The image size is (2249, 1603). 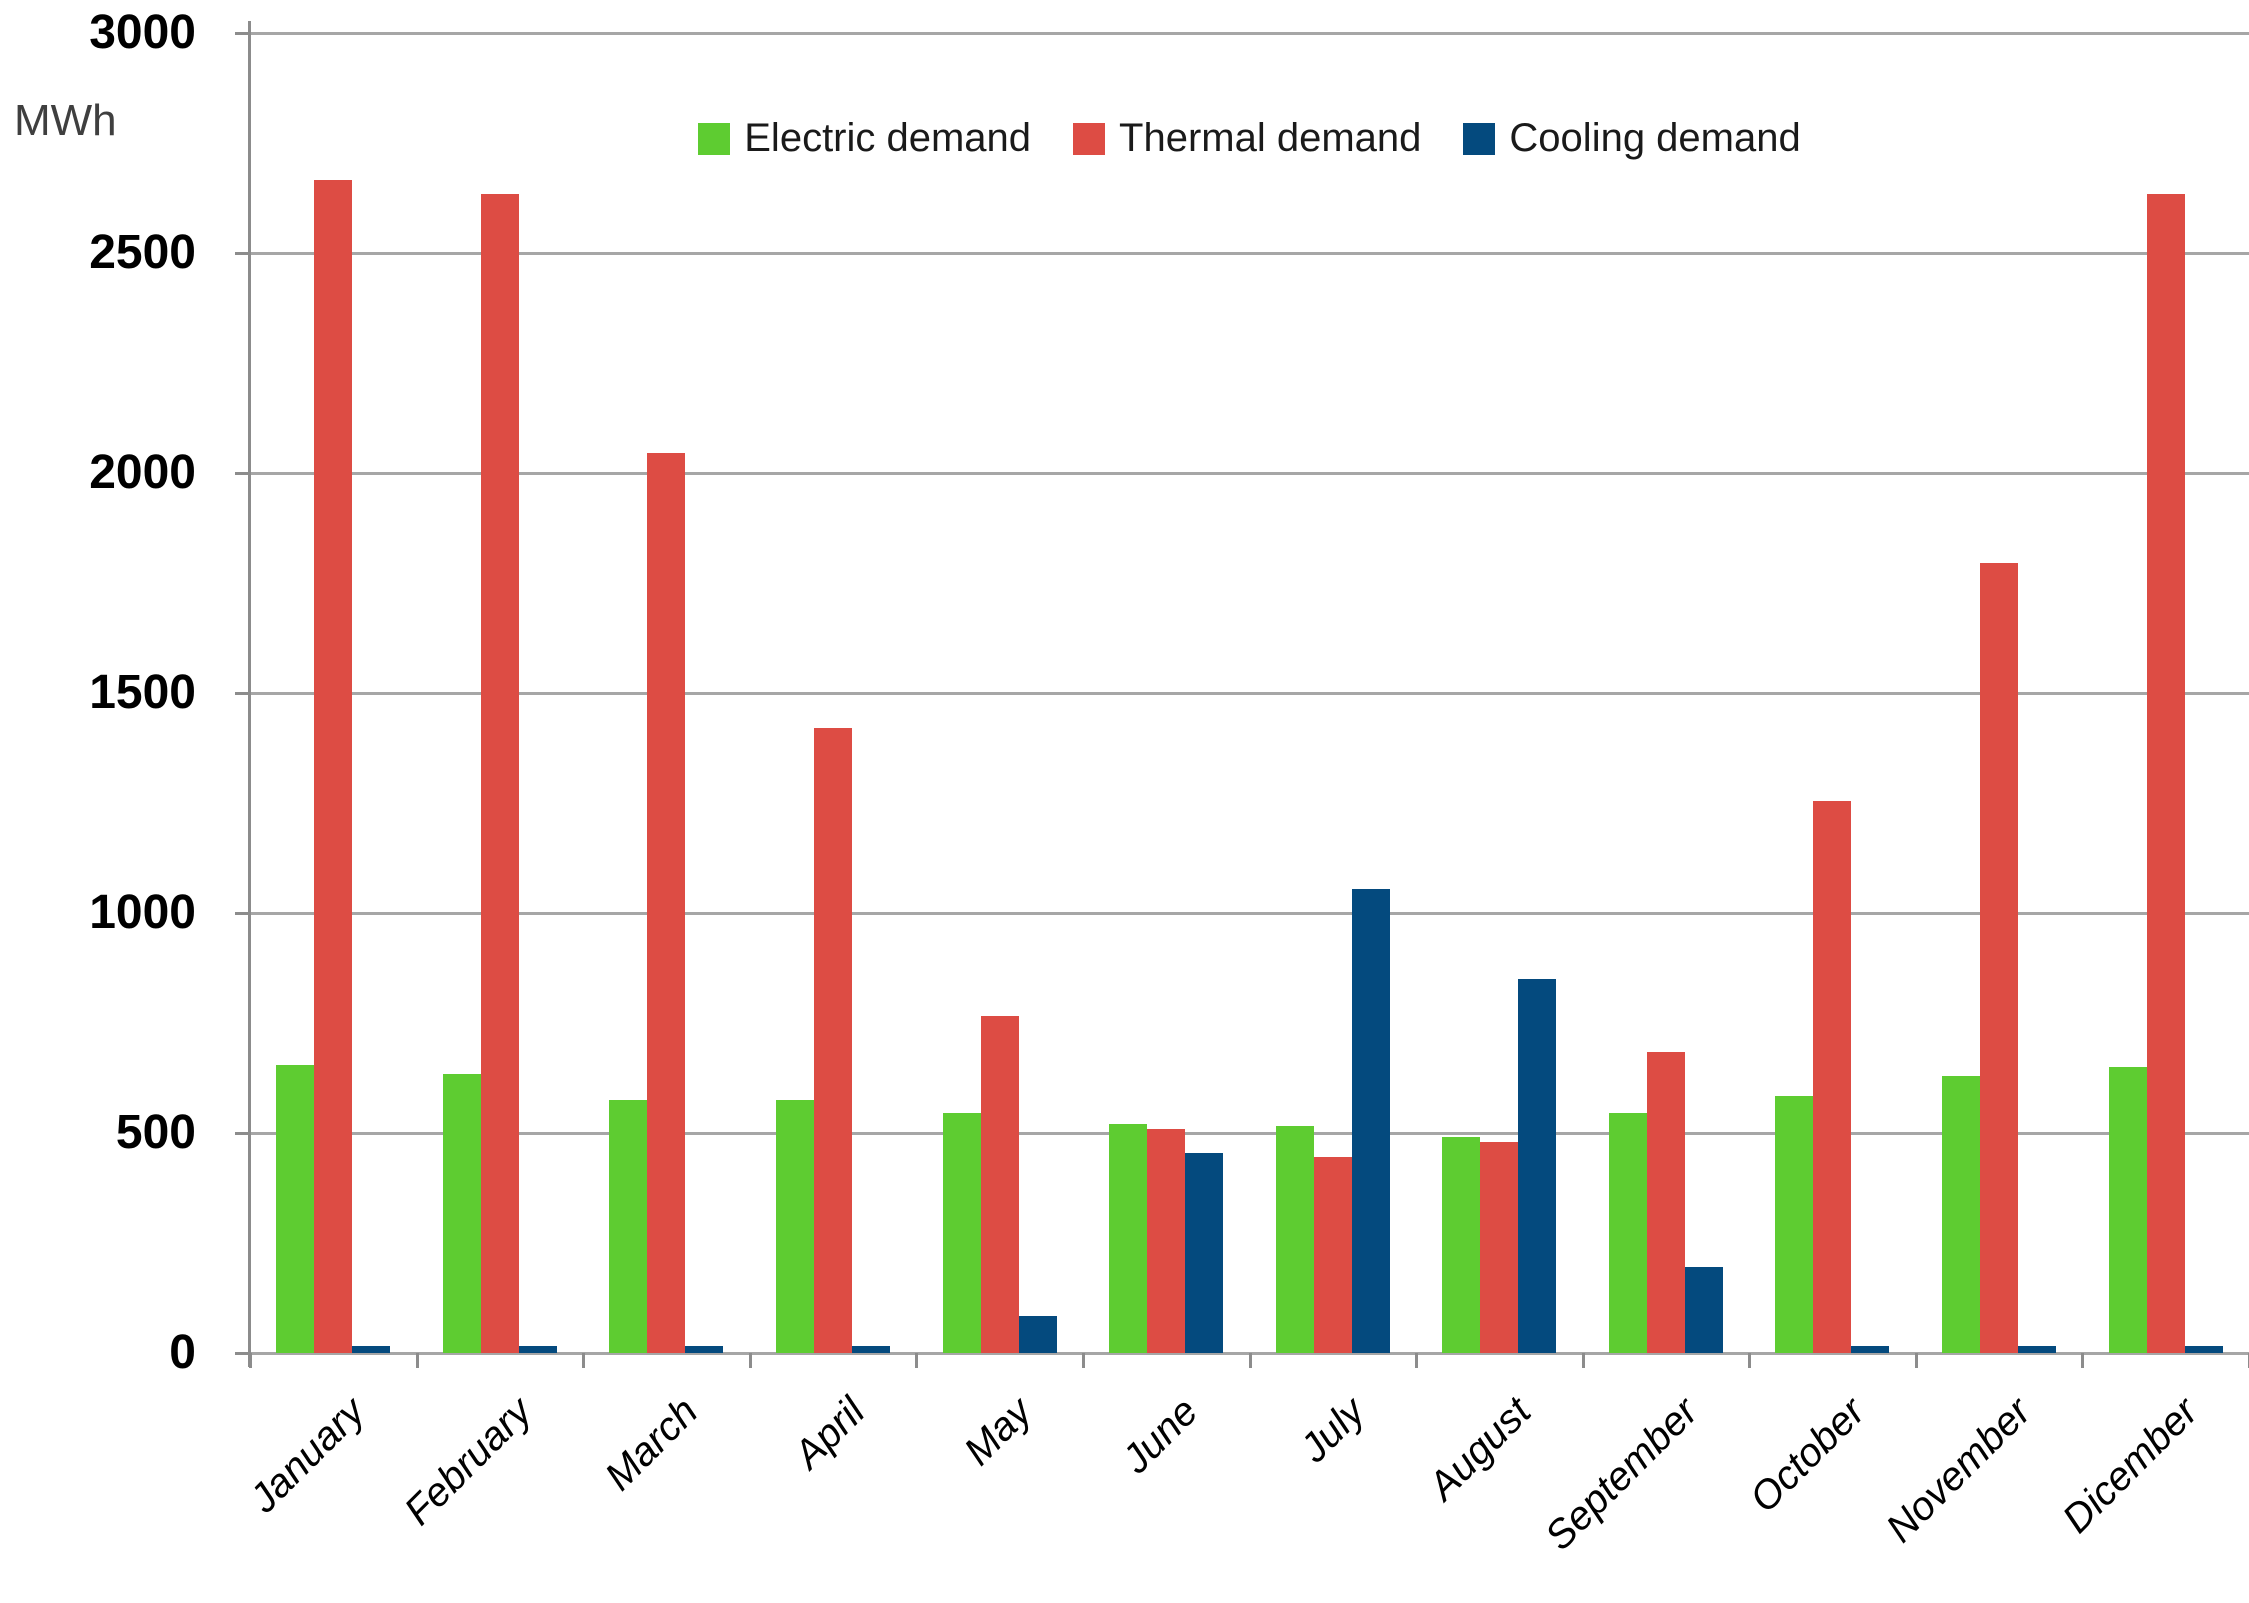 I want to click on bar-thermal-demand-dicember, so click(x=2165, y=773).